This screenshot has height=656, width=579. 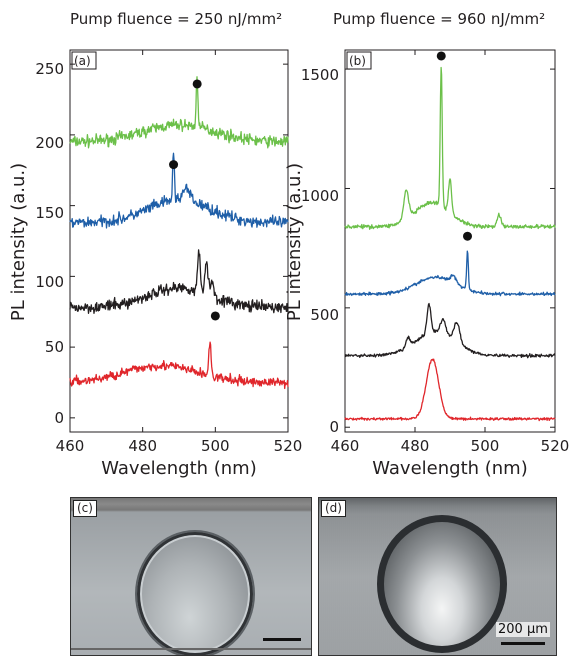 What do you see at coordinates (439, 19) in the screenshot?
I see `panel-b-heading: Pump fluence = 960 nJ/mm²` at bounding box center [439, 19].